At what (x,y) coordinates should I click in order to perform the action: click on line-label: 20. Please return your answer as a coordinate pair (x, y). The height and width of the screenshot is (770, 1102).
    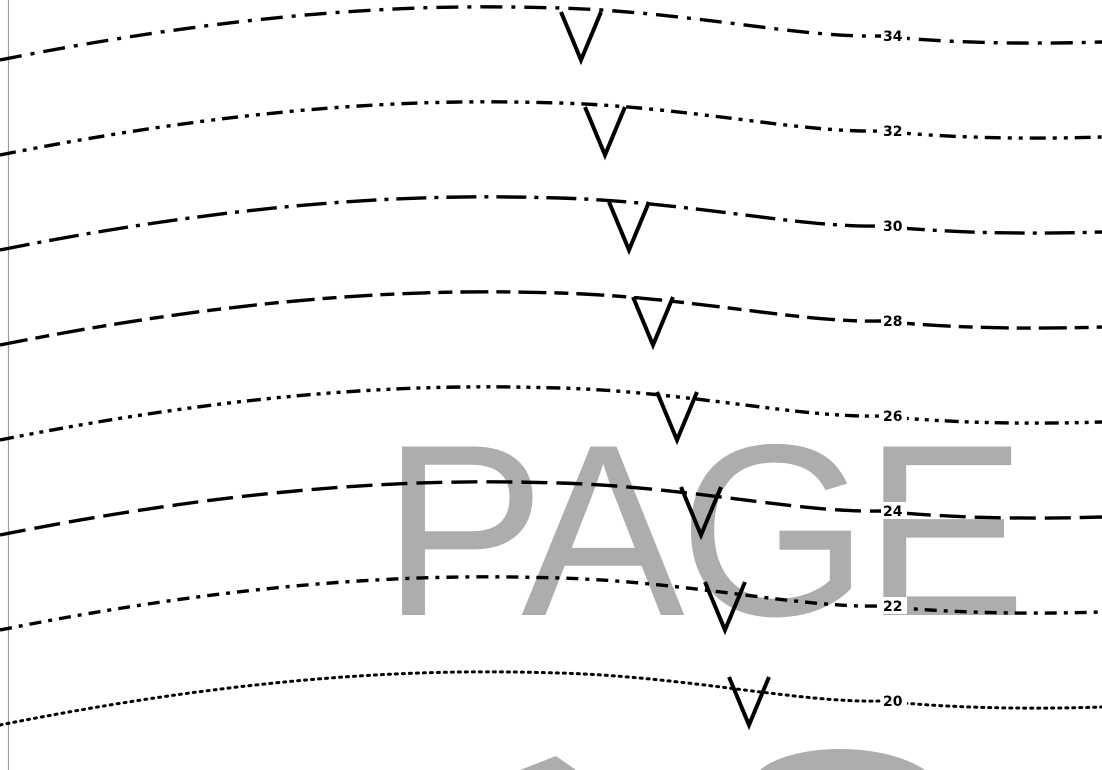
    Looking at the image, I should click on (893, 702).